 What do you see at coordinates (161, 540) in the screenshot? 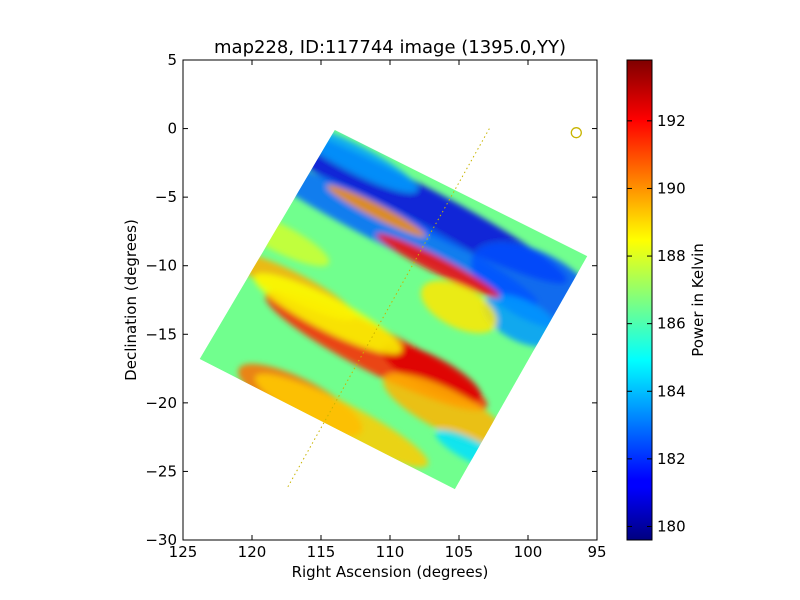
I see `y-tick-label-7: −30` at bounding box center [161, 540].